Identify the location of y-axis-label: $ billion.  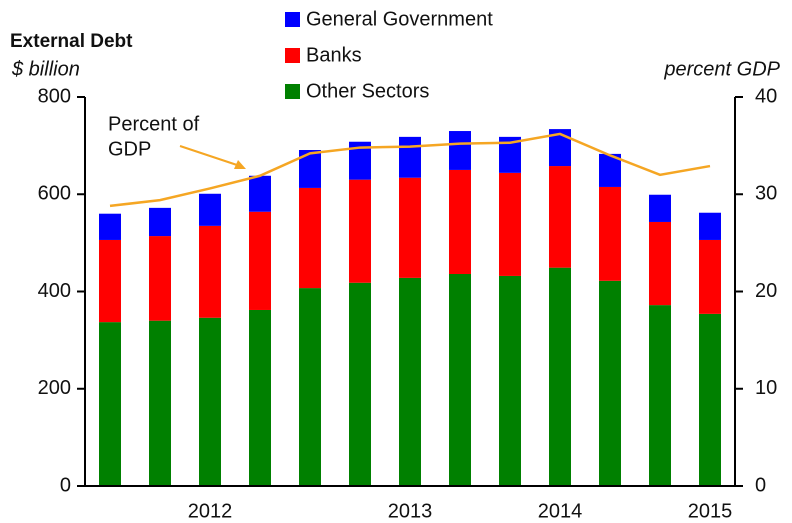
(45, 69).